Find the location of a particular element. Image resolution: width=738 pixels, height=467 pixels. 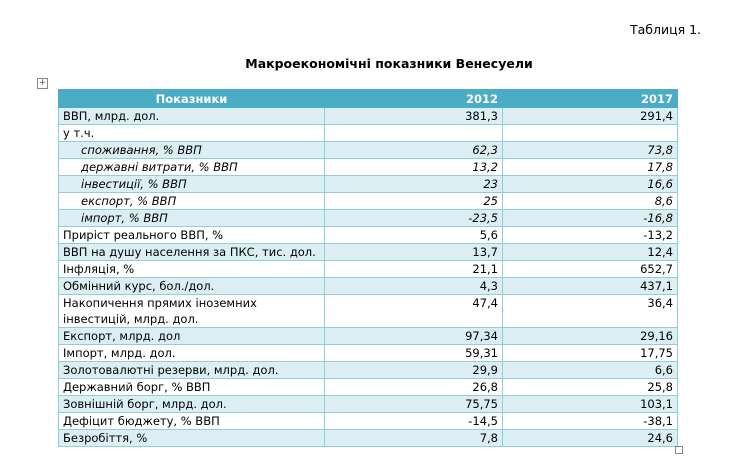

value-2012: 59,31 is located at coordinates (413, 353).